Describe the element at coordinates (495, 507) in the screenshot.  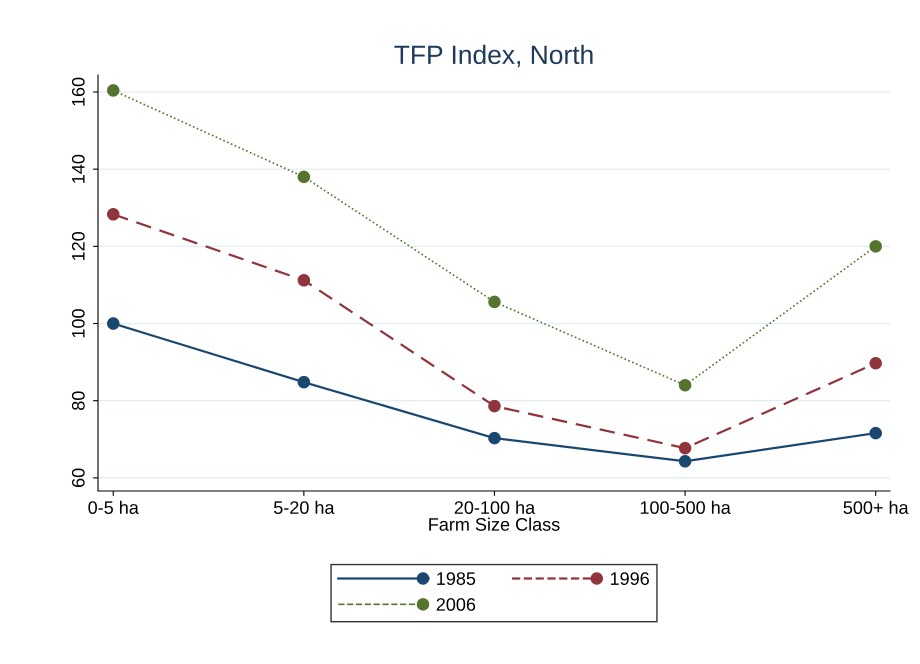
I see `x-tick-label: 20-100 ha` at that location.